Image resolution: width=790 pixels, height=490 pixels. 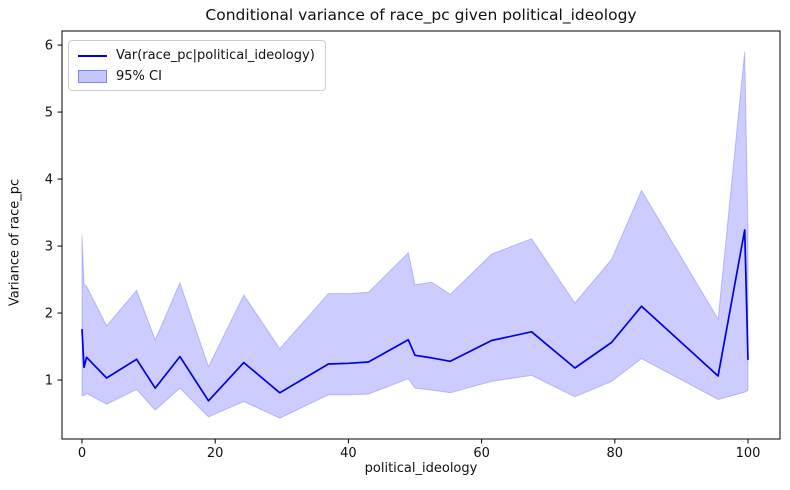 I want to click on legend-label-ci: 95% CI, so click(x=139, y=76).